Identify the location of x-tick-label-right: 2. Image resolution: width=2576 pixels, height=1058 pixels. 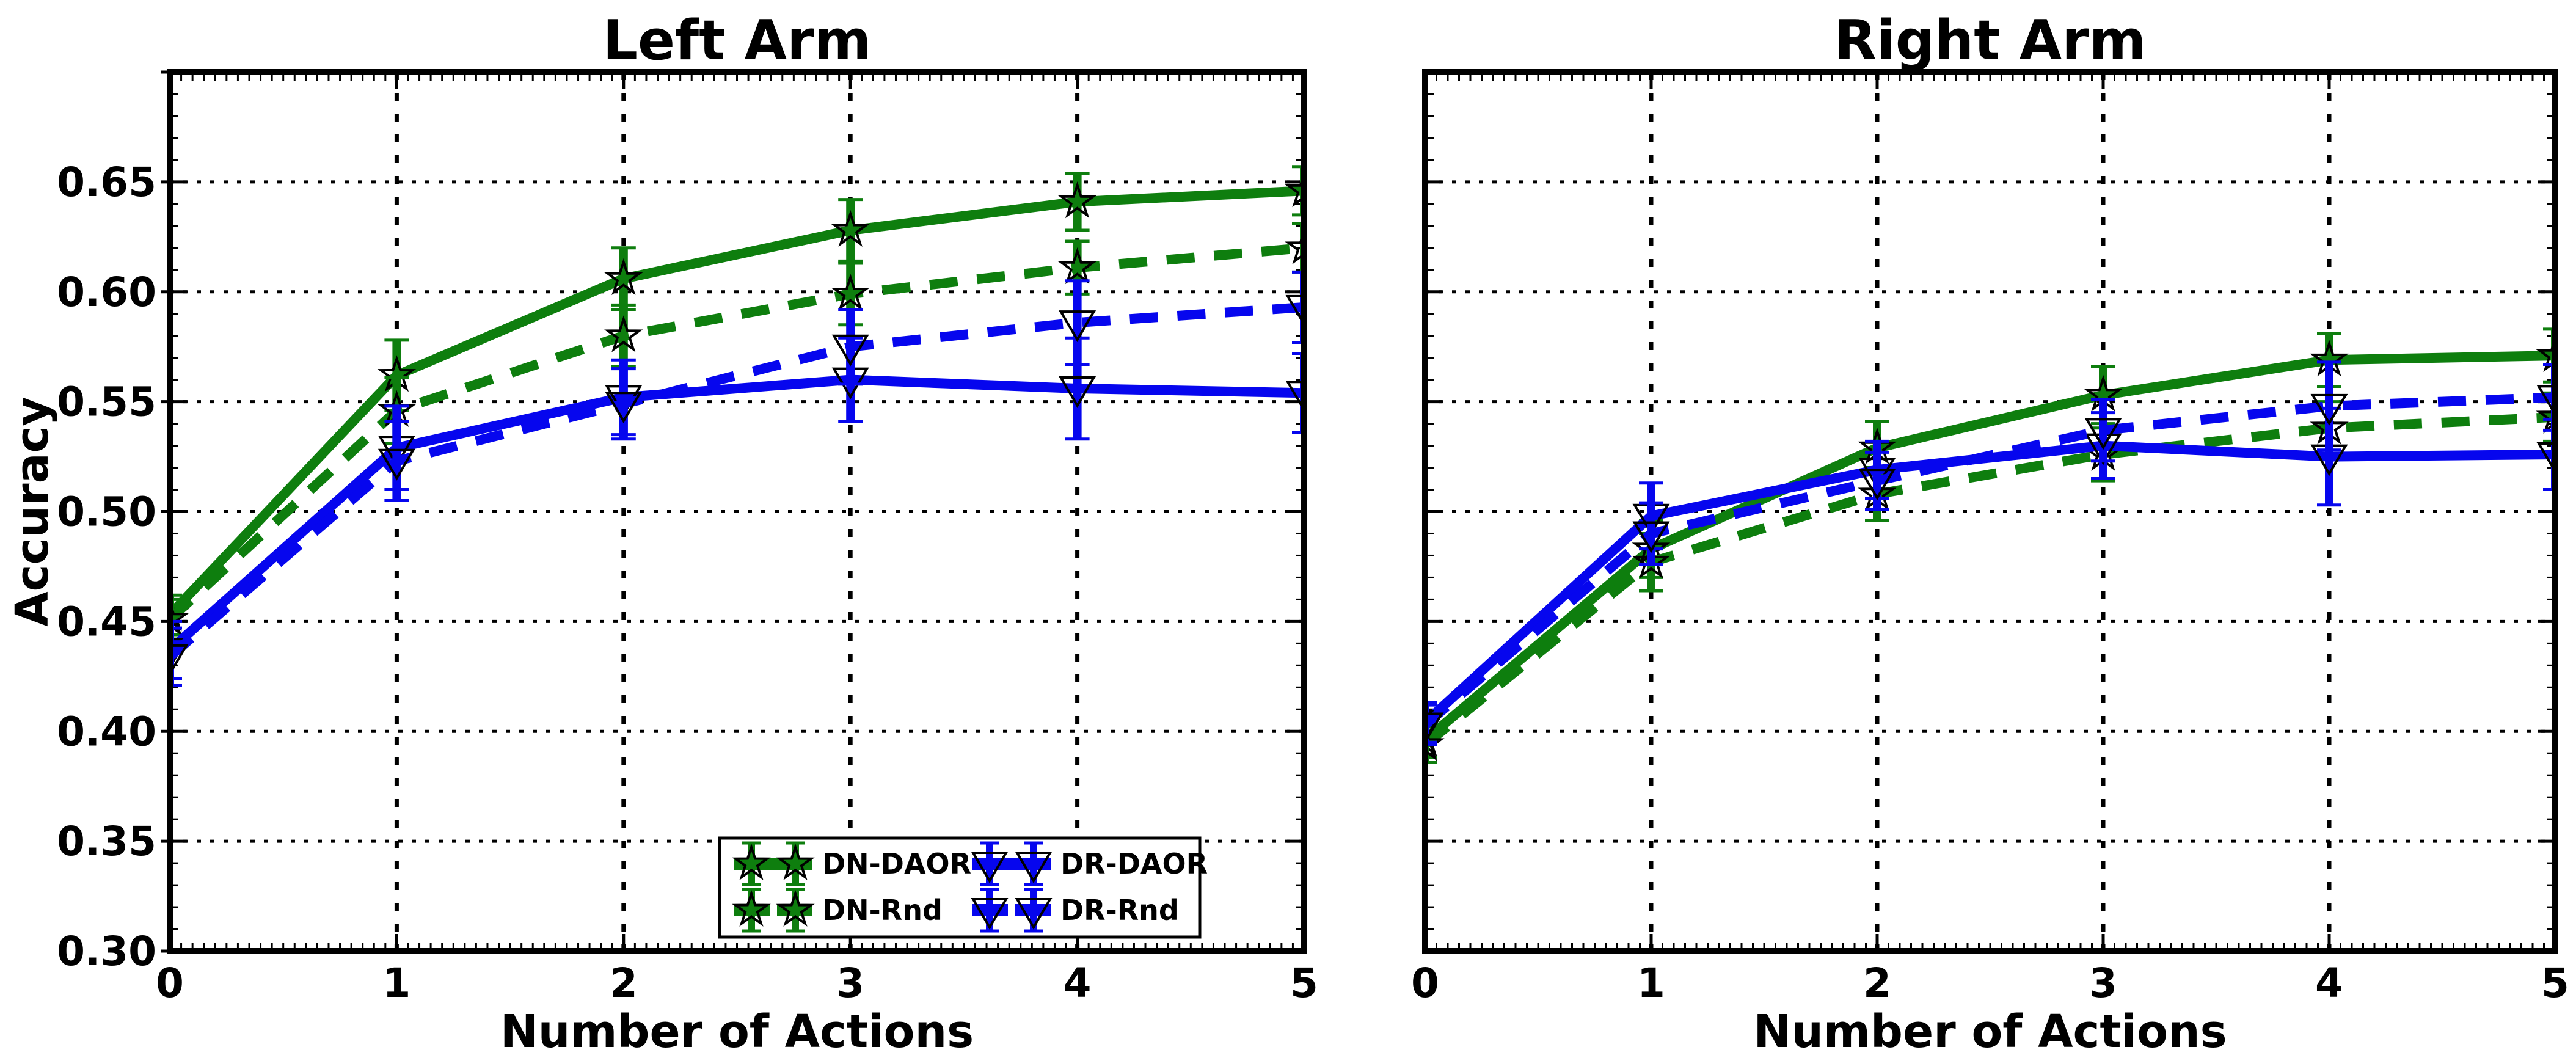
(1877, 983).